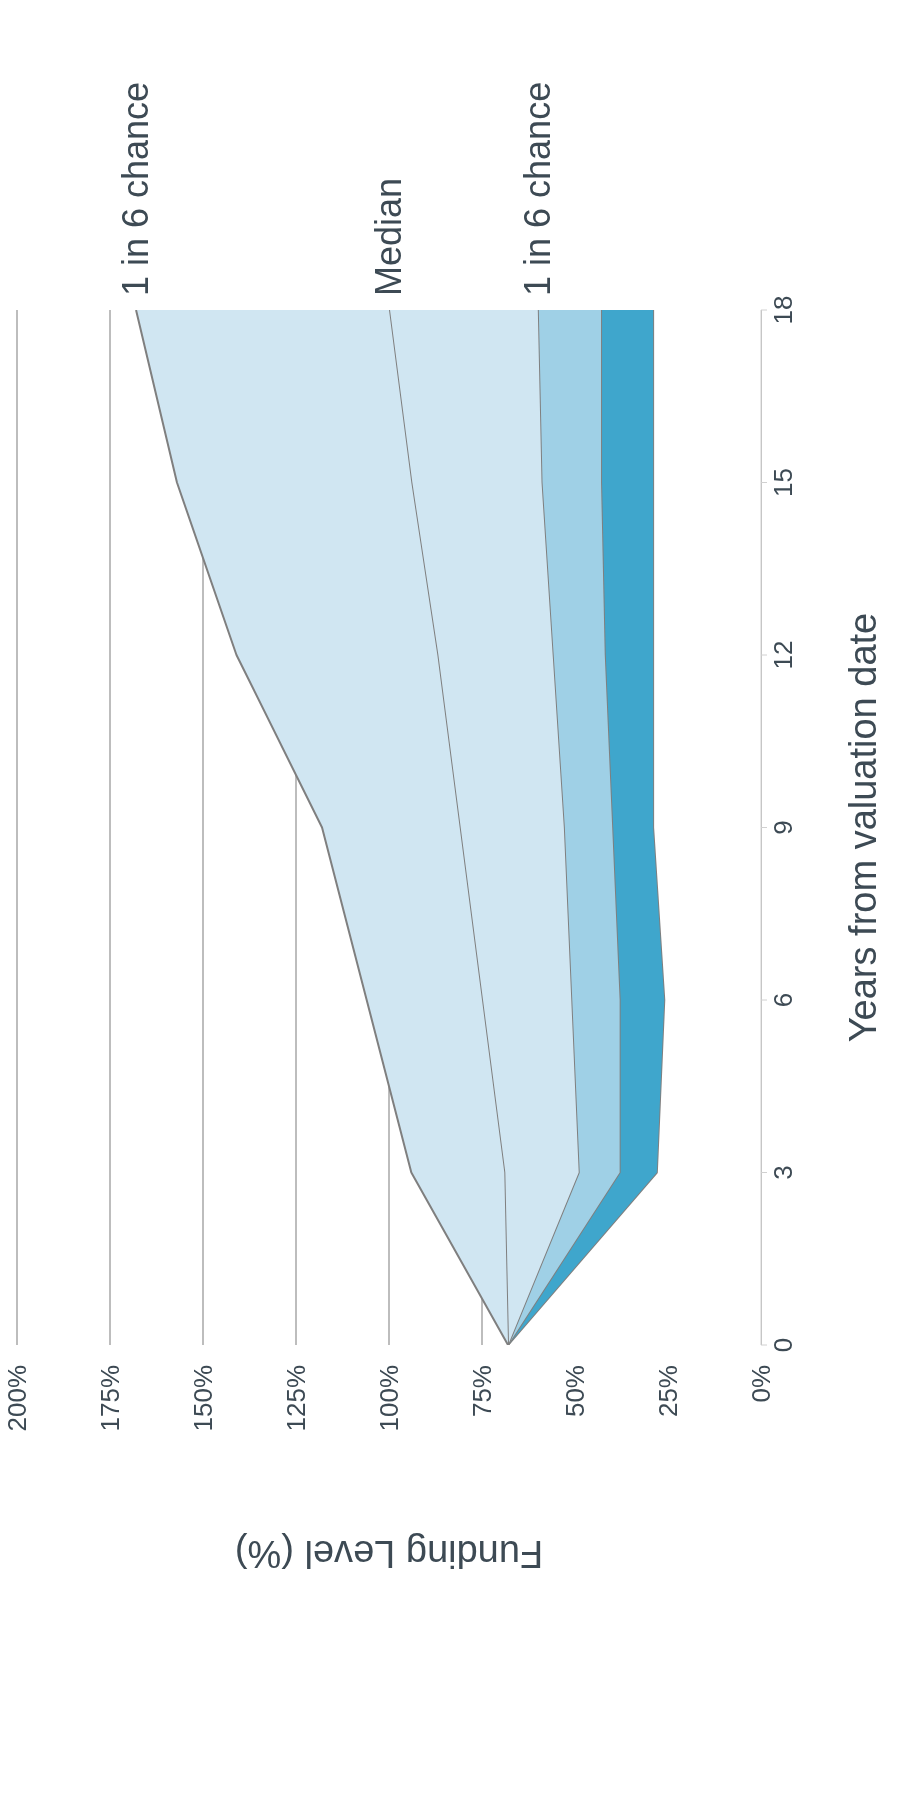 Image resolution: width=898 pixels, height=1803 pixels. Describe the element at coordinates (783, 827) in the screenshot. I see `y-tick-label: 9` at that location.